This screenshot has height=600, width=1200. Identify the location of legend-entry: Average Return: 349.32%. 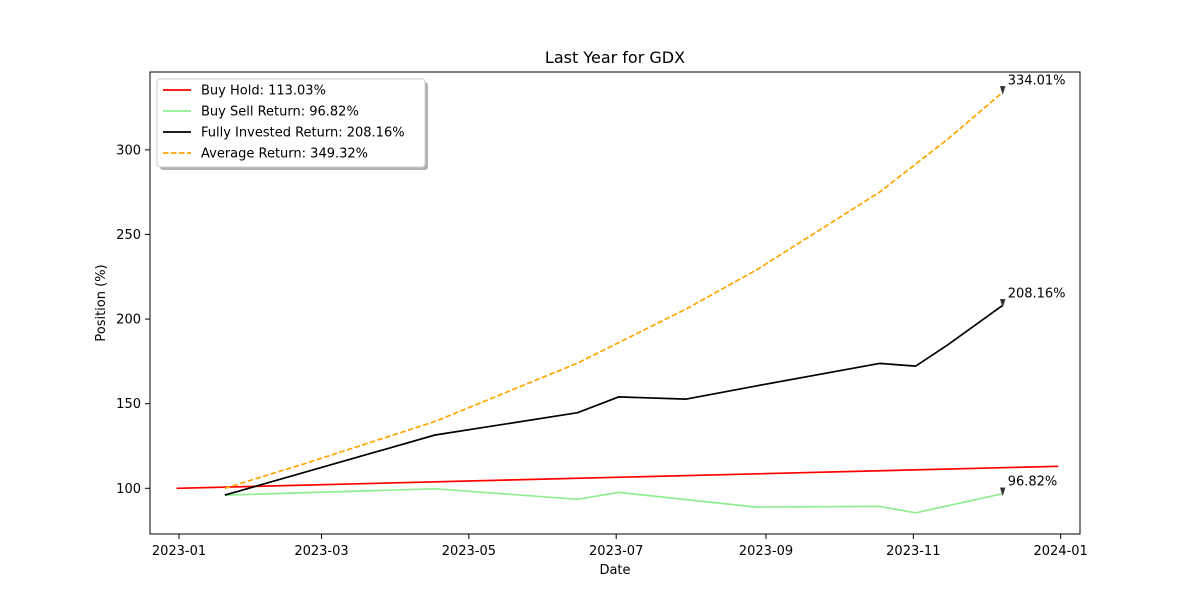
(284, 154).